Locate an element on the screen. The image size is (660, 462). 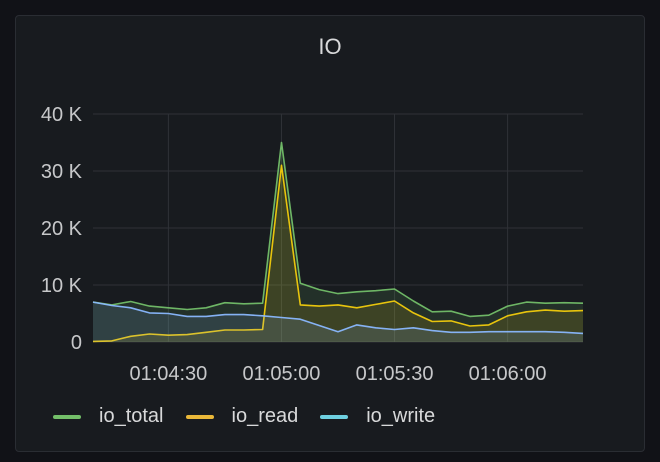
x-tick-label: 01:06:00 is located at coordinates (508, 374).